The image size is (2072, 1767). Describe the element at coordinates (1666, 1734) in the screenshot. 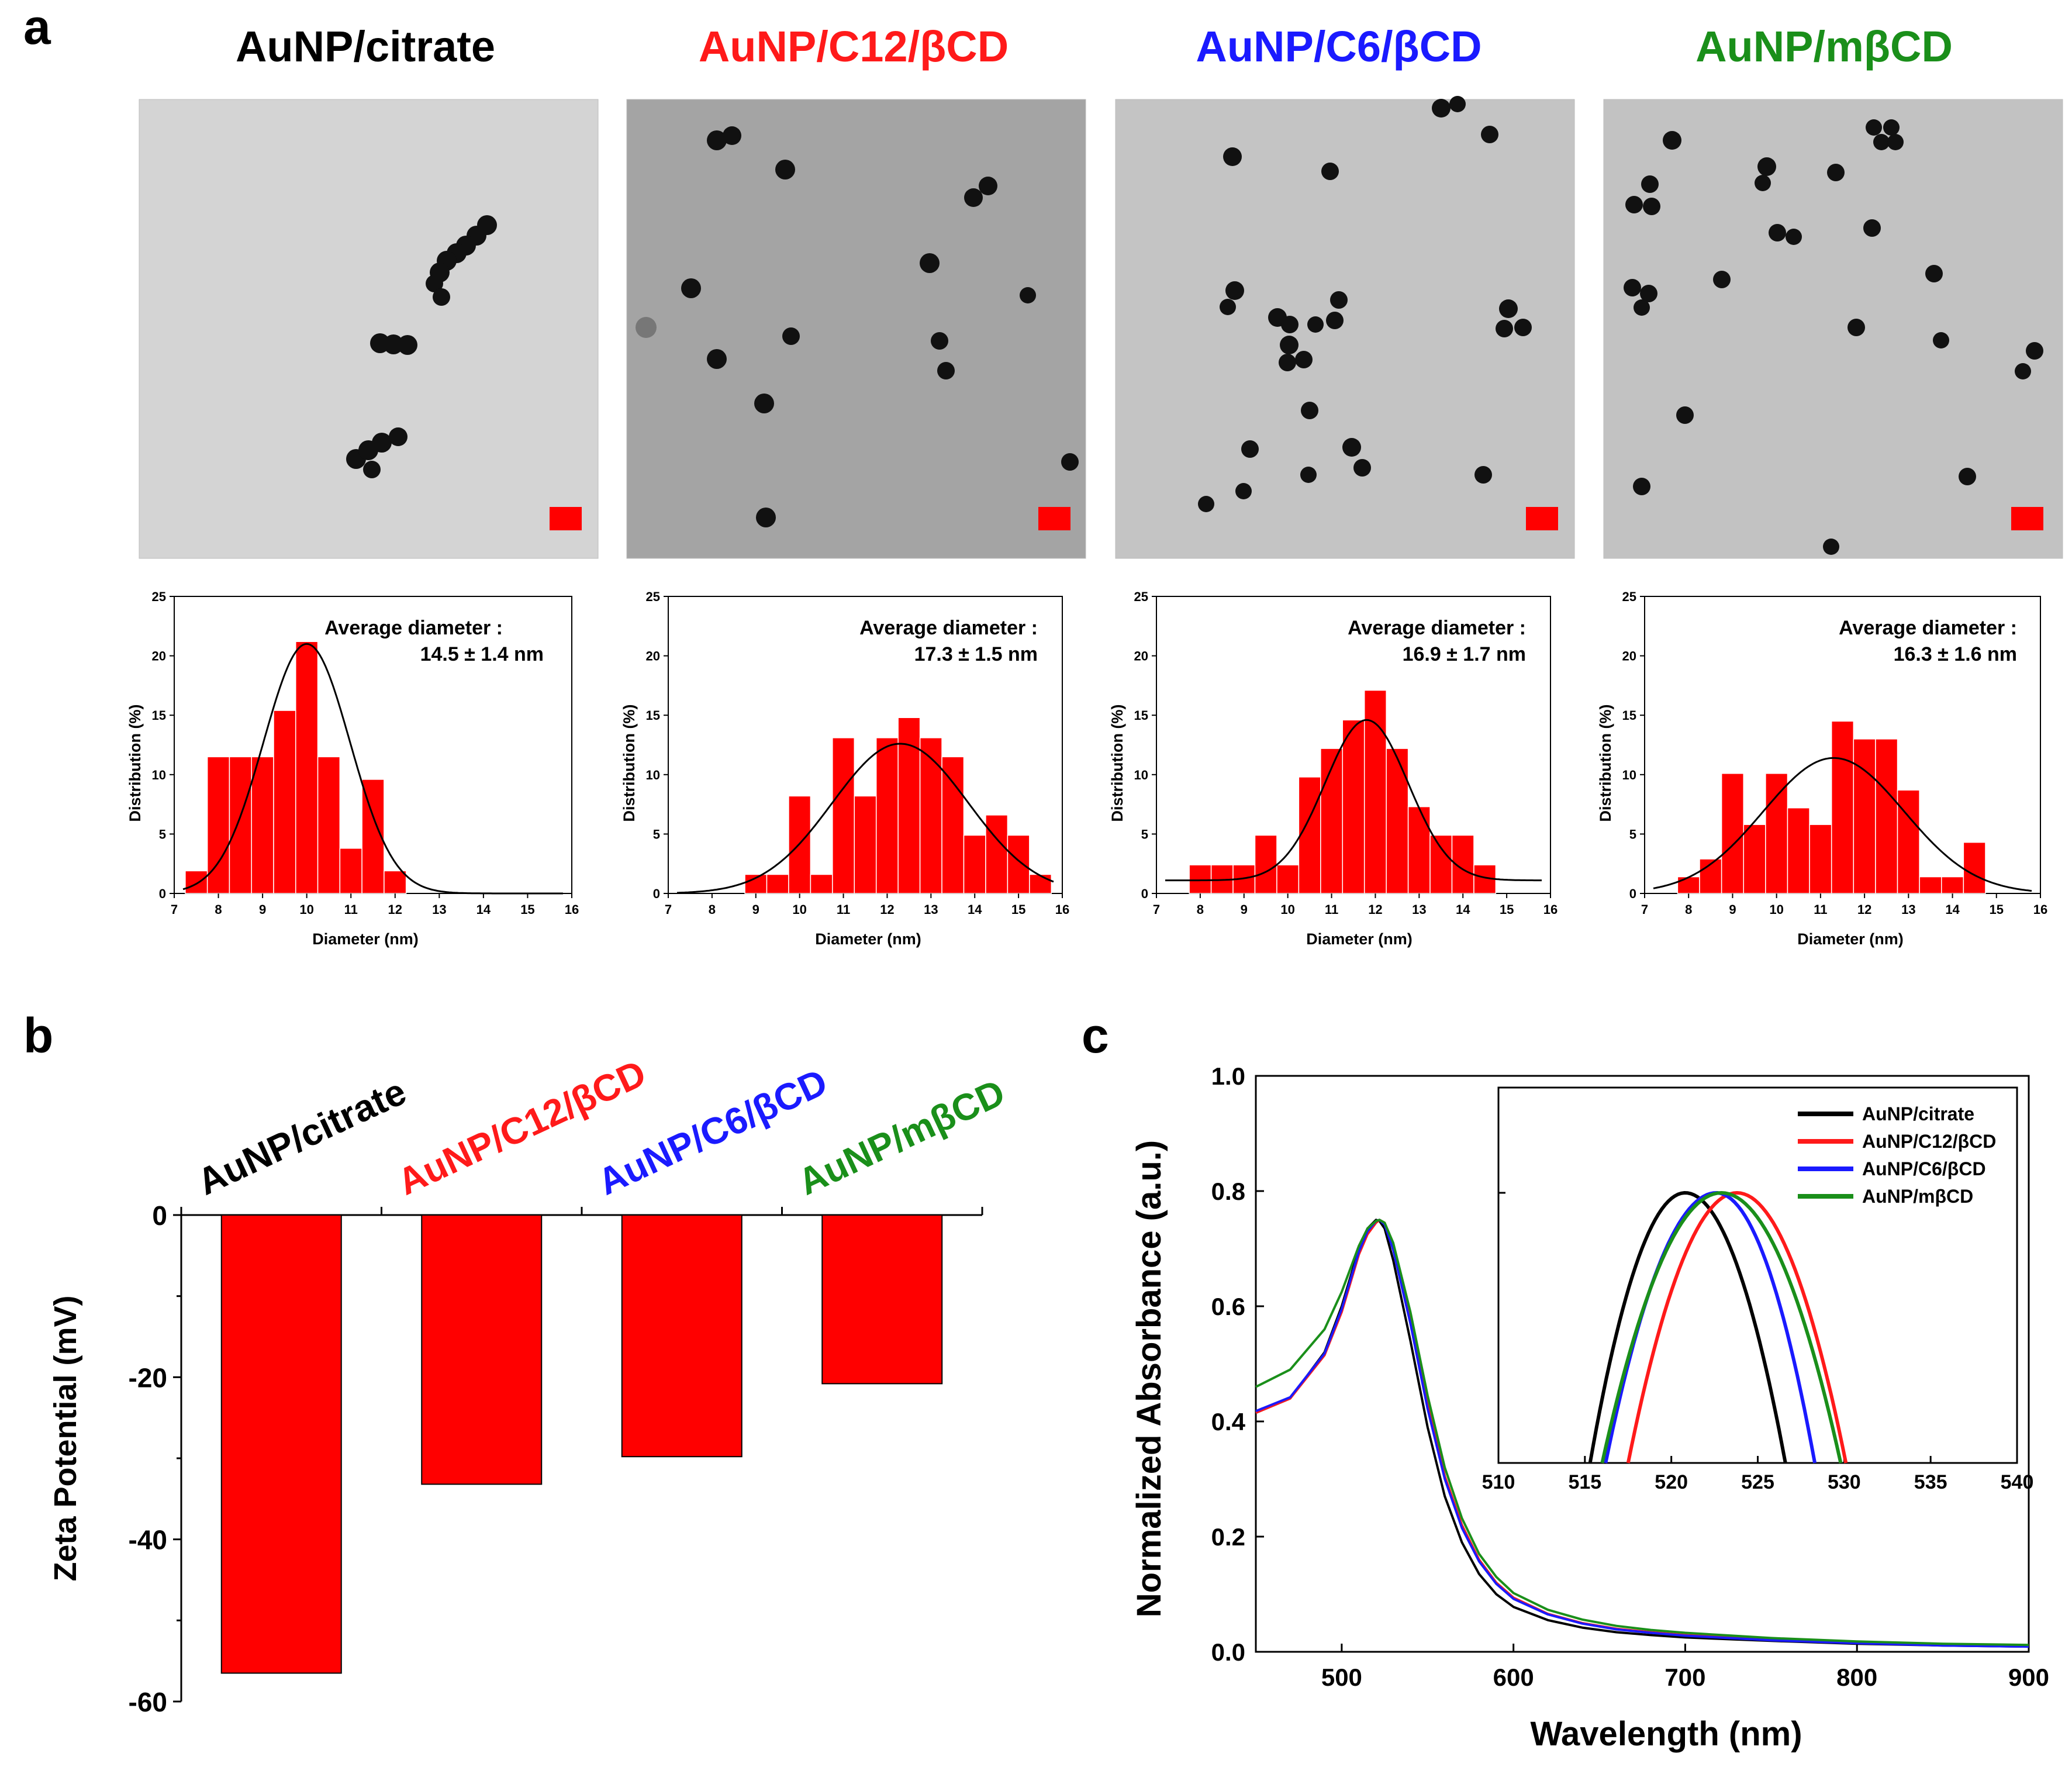

I see `uvvis-xlabel: Wavelength (nm)` at that location.